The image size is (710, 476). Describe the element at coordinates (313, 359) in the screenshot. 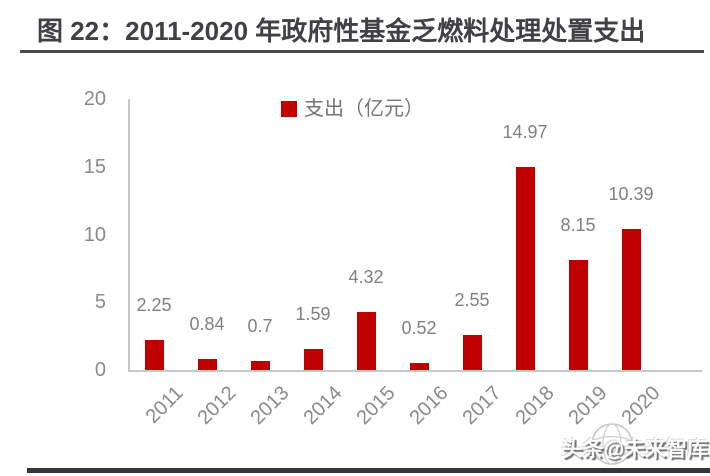

I see `bar-2014` at that location.